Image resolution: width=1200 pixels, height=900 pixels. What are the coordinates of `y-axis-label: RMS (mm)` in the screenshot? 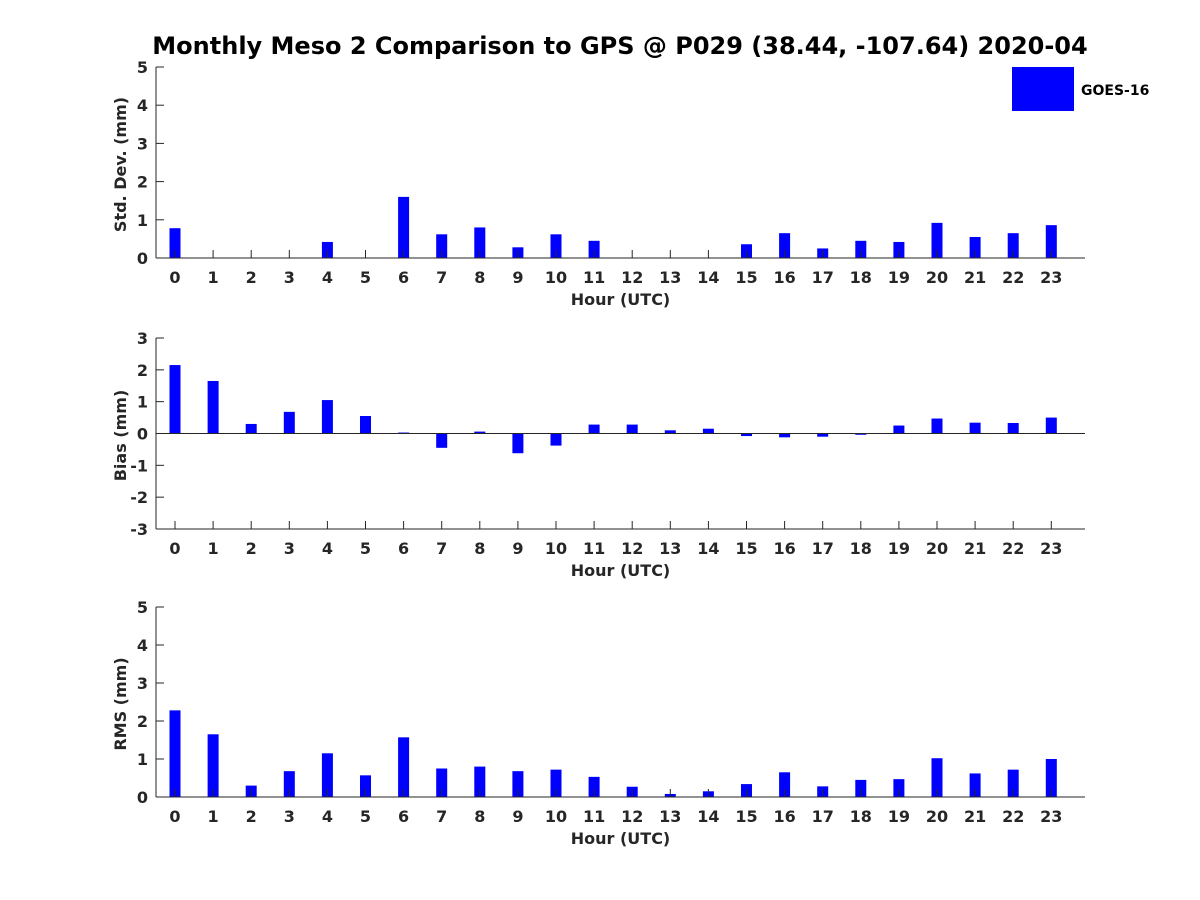 It's located at (120, 703).